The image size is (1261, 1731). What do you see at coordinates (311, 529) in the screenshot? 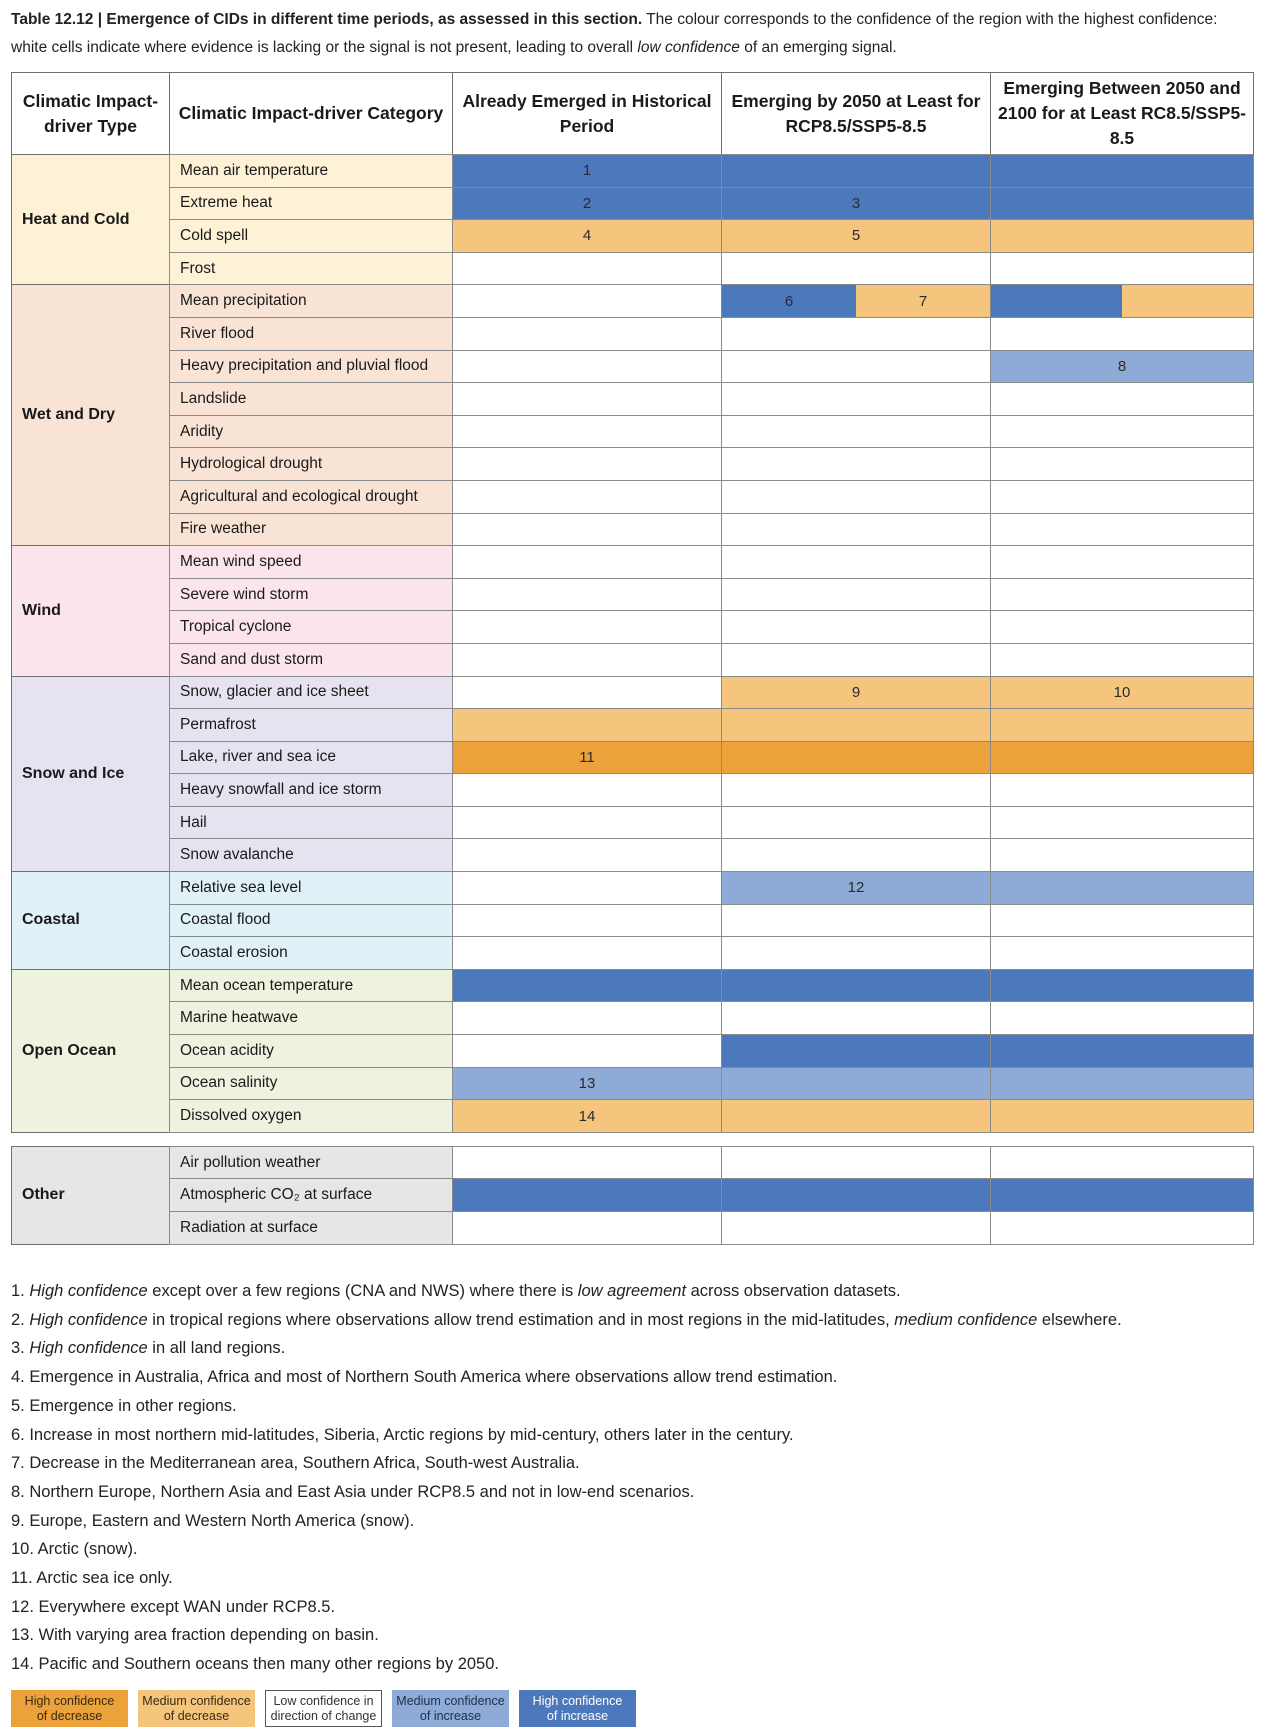
I see `cid-category-cell: Fire weather` at bounding box center [311, 529].